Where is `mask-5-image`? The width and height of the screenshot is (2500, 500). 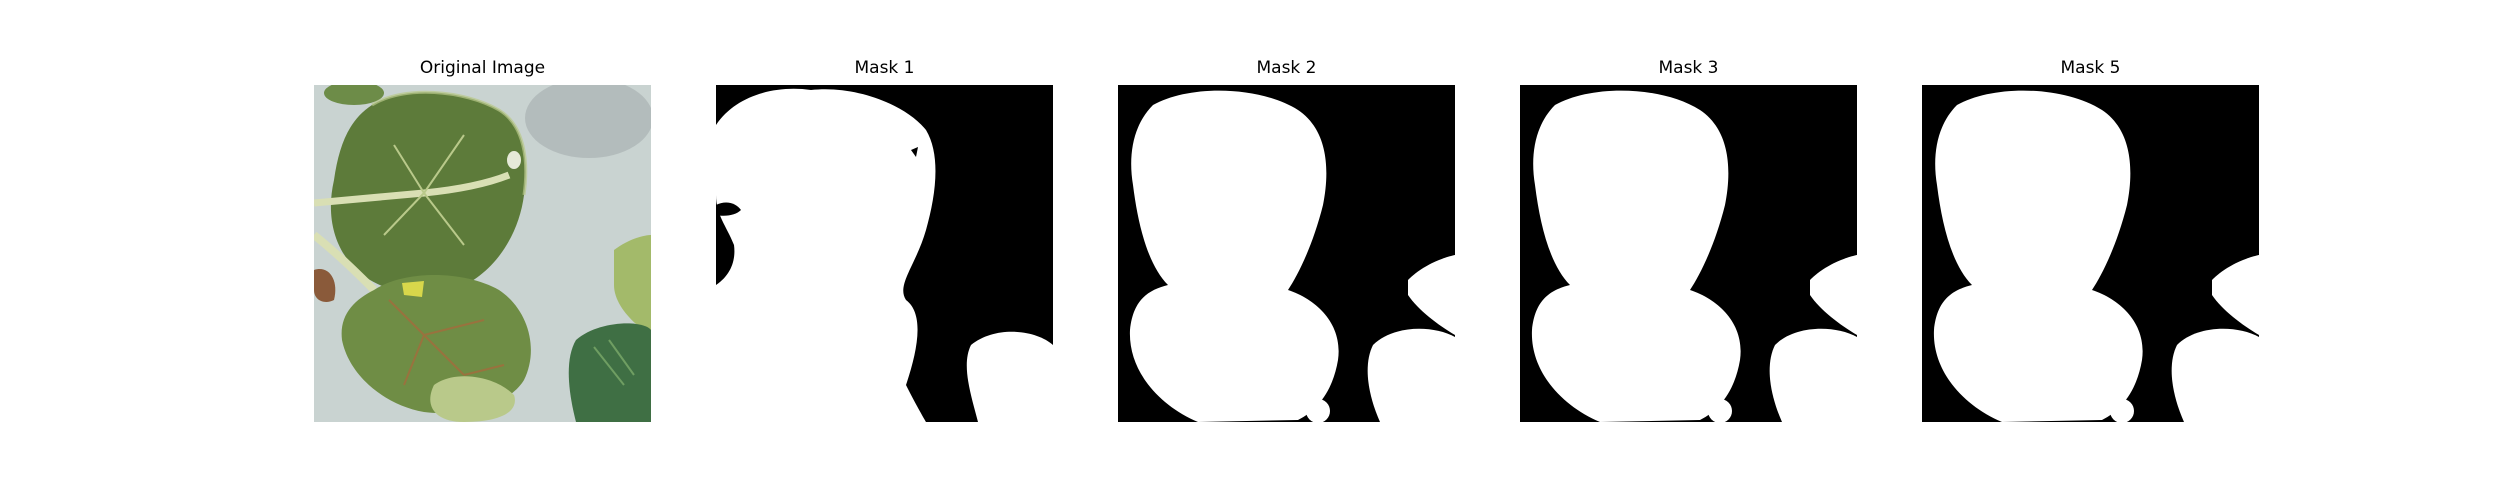 mask-5-image is located at coordinates (2090, 253).